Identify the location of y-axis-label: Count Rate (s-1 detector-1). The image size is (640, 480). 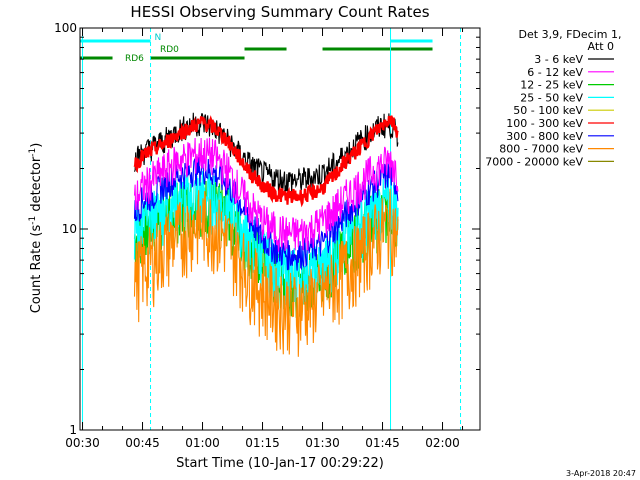
(36, 228).